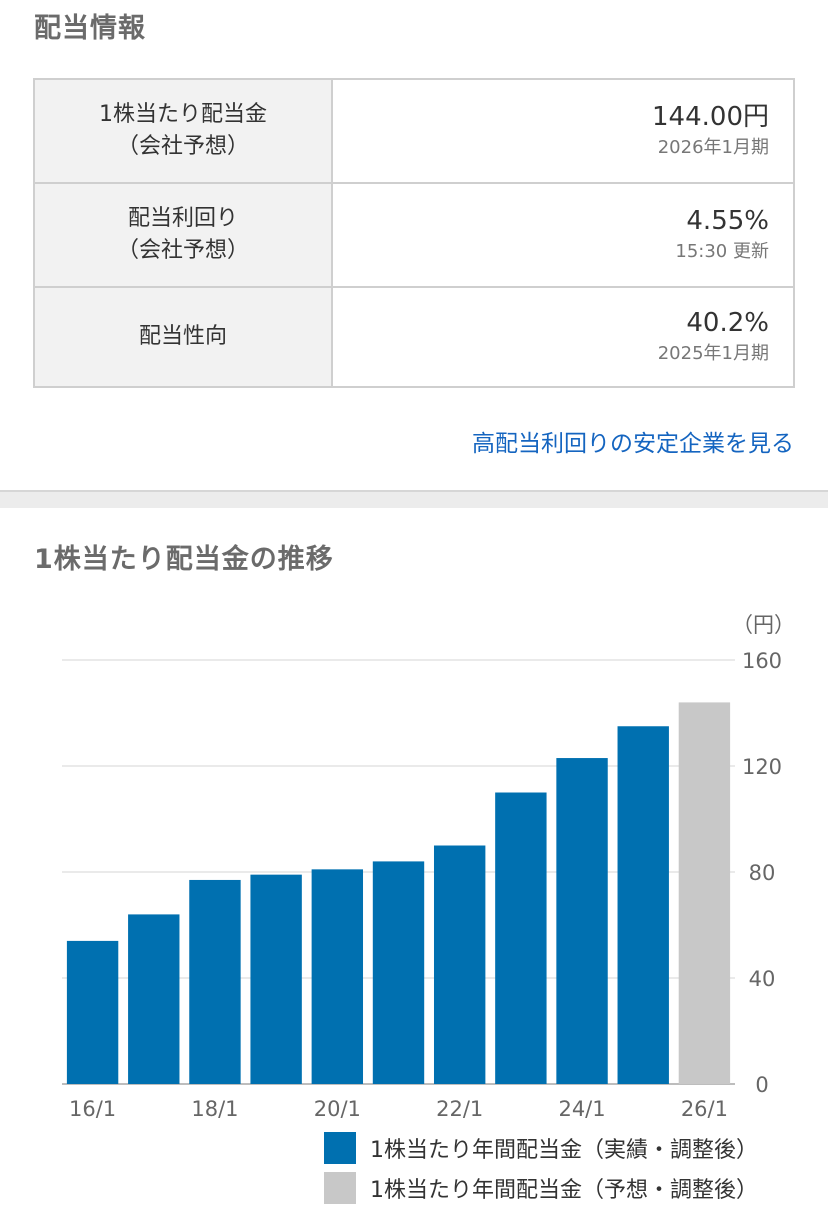  I want to click on row-value: 40.2% 2025年1月期, so click(563, 337).